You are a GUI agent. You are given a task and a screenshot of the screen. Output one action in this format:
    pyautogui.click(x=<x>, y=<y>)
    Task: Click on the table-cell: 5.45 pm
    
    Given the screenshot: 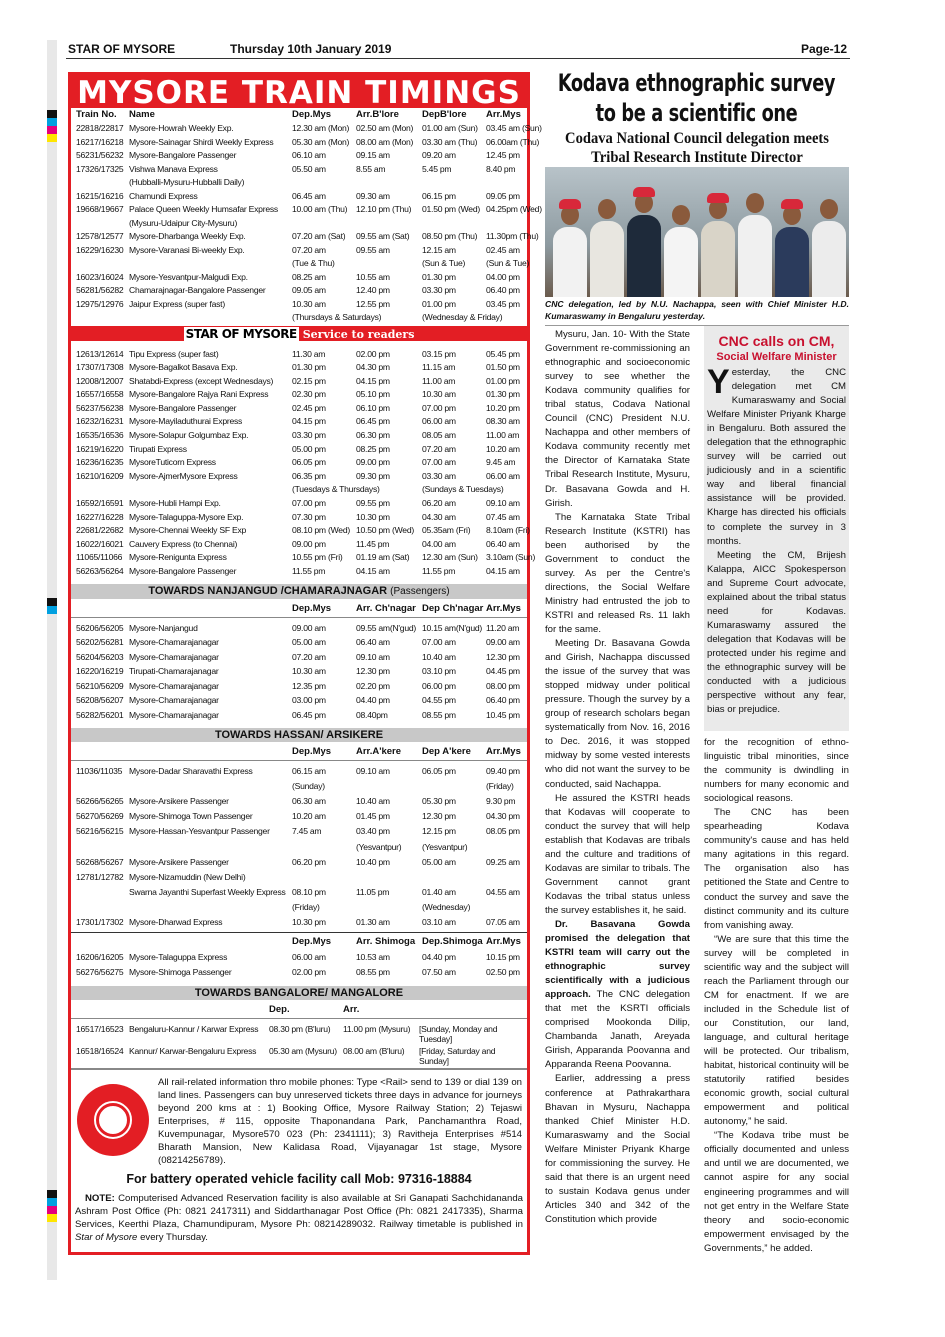 What is the action you would take?
    pyautogui.click(x=437, y=168)
    